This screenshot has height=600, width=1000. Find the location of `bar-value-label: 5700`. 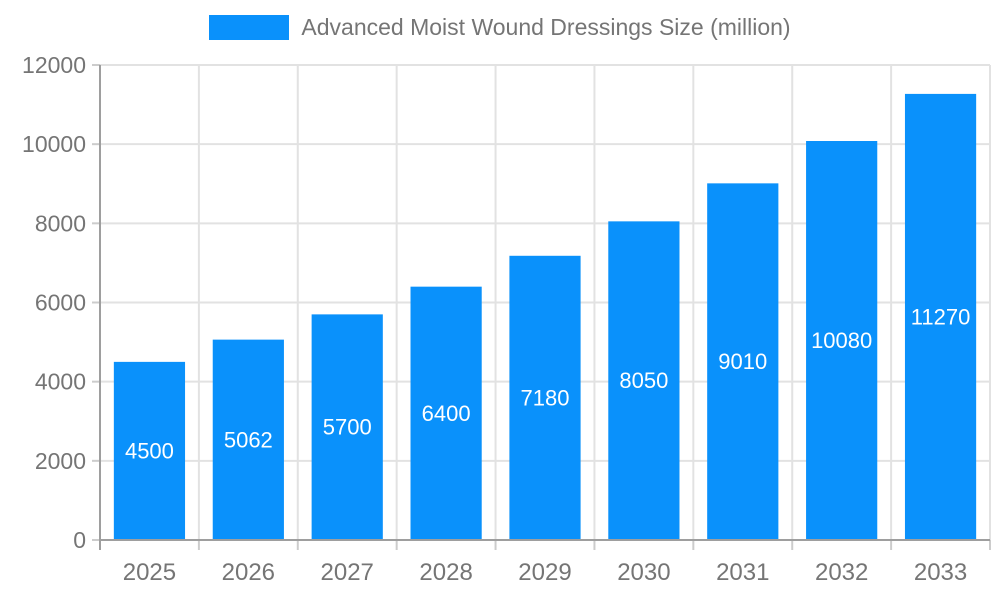

bar-value-label: 5700 is located at coordinates (347, 427).